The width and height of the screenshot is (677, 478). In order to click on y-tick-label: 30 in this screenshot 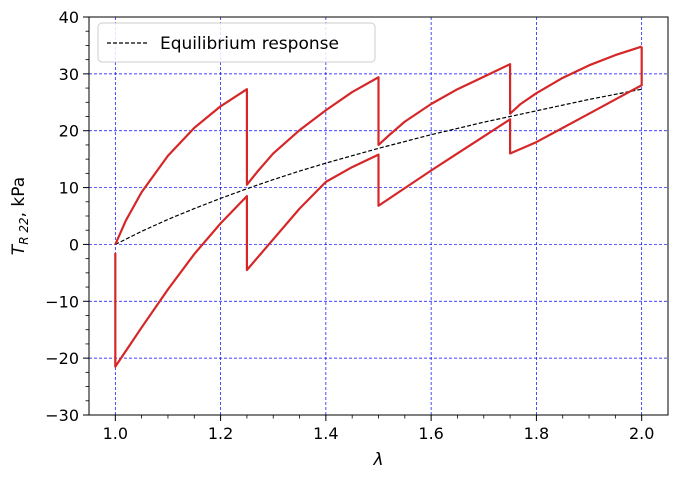, I will do `click(69, 74)`.